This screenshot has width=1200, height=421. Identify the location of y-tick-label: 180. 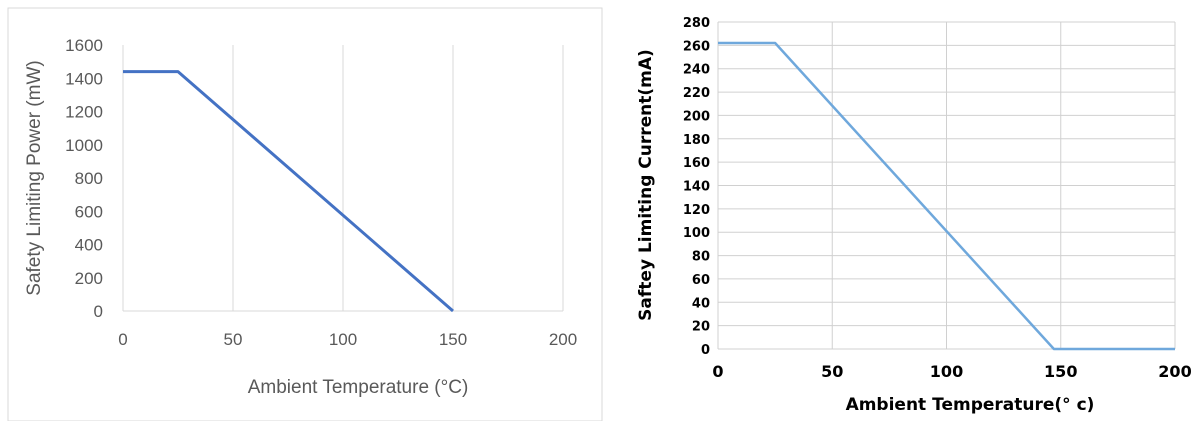
(696, 140).